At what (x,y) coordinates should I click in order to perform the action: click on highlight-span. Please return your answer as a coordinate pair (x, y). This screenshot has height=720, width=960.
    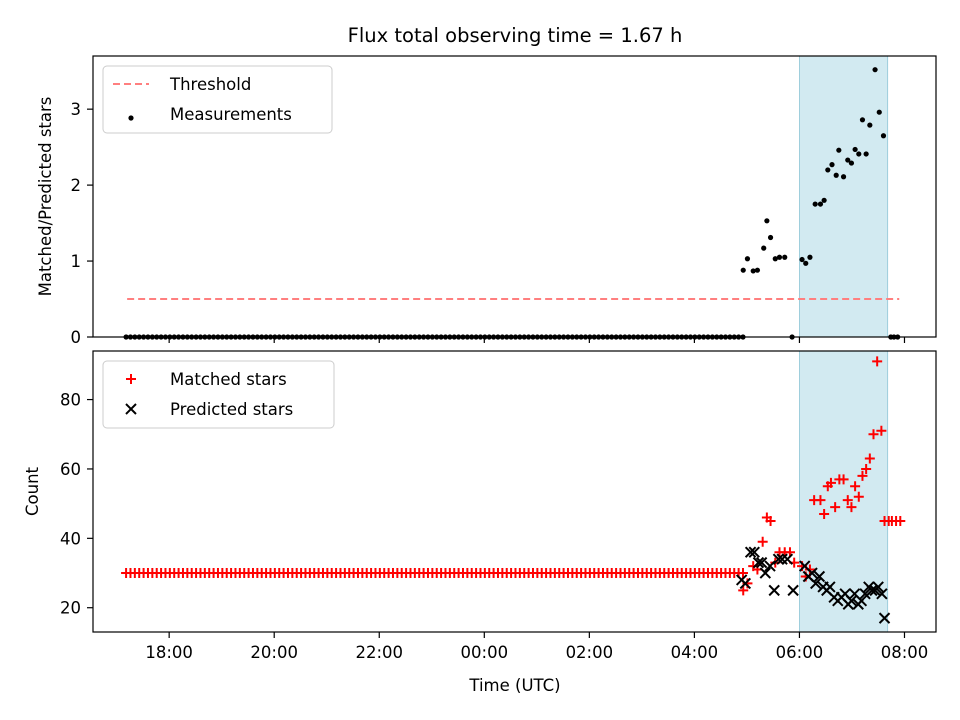
    Looking at the image, I should click on (844, 196).